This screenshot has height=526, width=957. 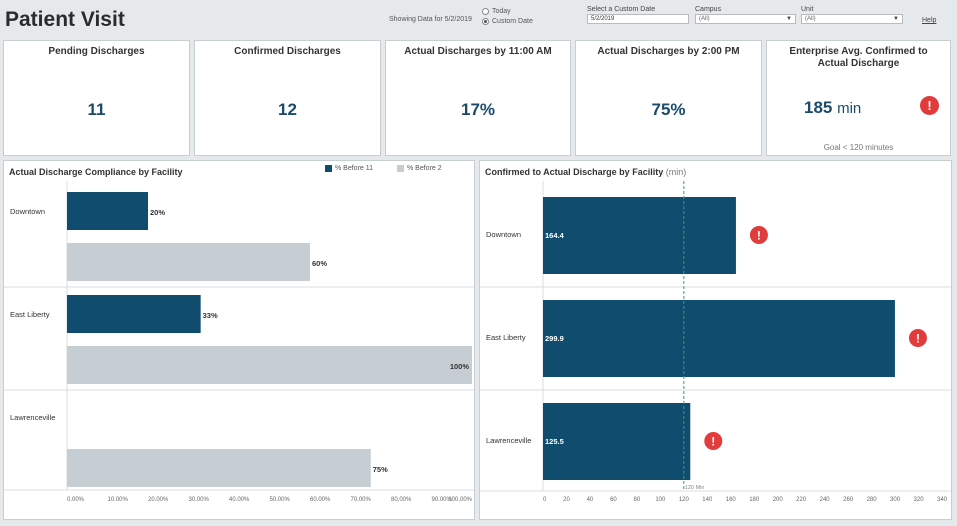 What do you see at coordinates (877, 108) in the screenshot?
I see `kpi-value: 185 min` at bounding box center [877, 108].